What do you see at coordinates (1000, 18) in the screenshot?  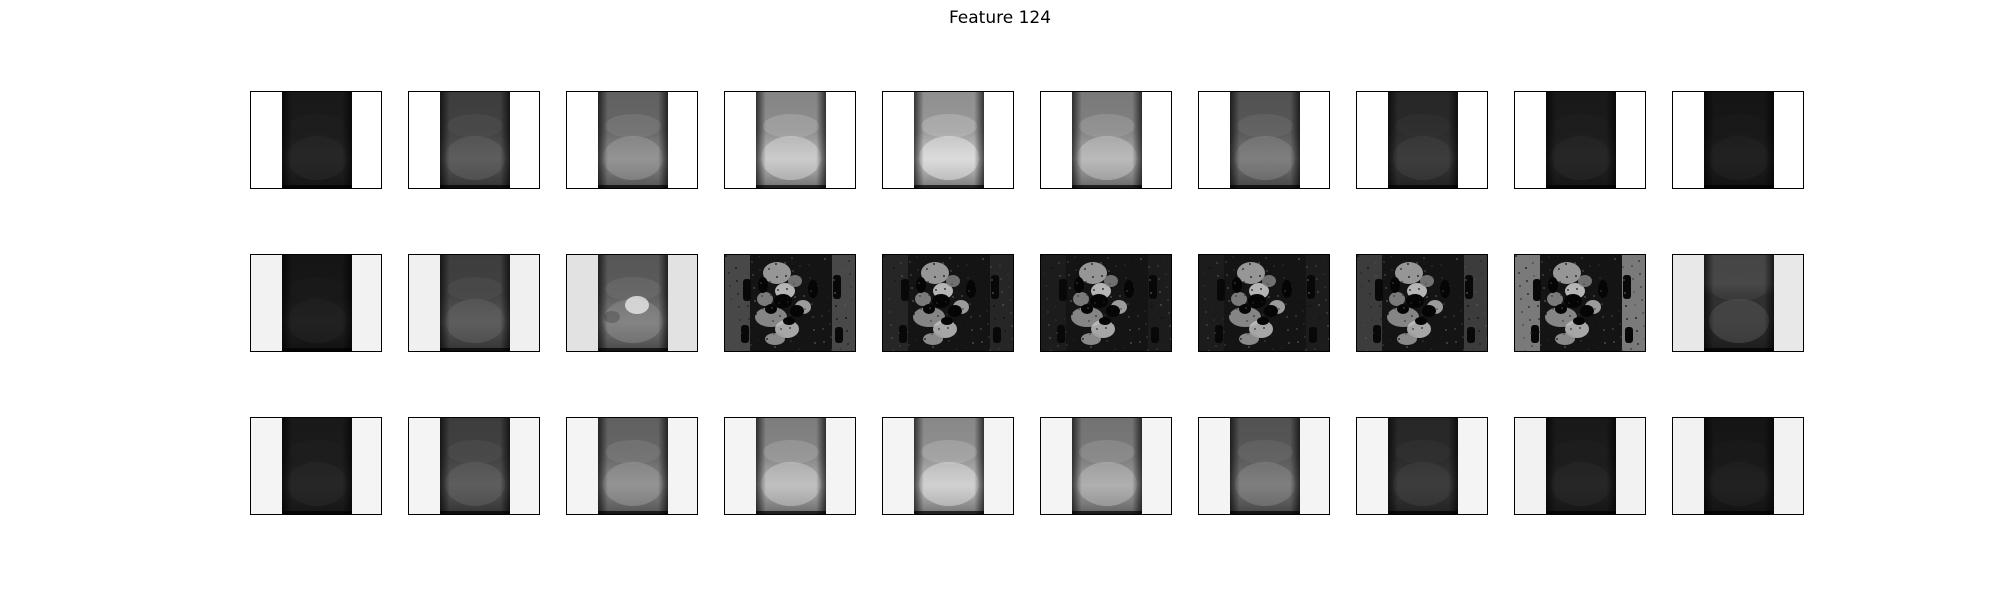 I see `figure-title: Feature 124` at bounding box center [1000, 18].